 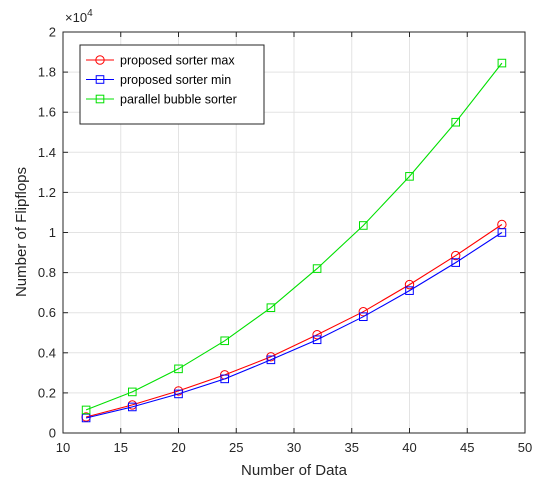 What do you see at coordinates (47, 392) in the screenshot?
I see `y-tick-label: 0.2` at bounding box center [47, 392].